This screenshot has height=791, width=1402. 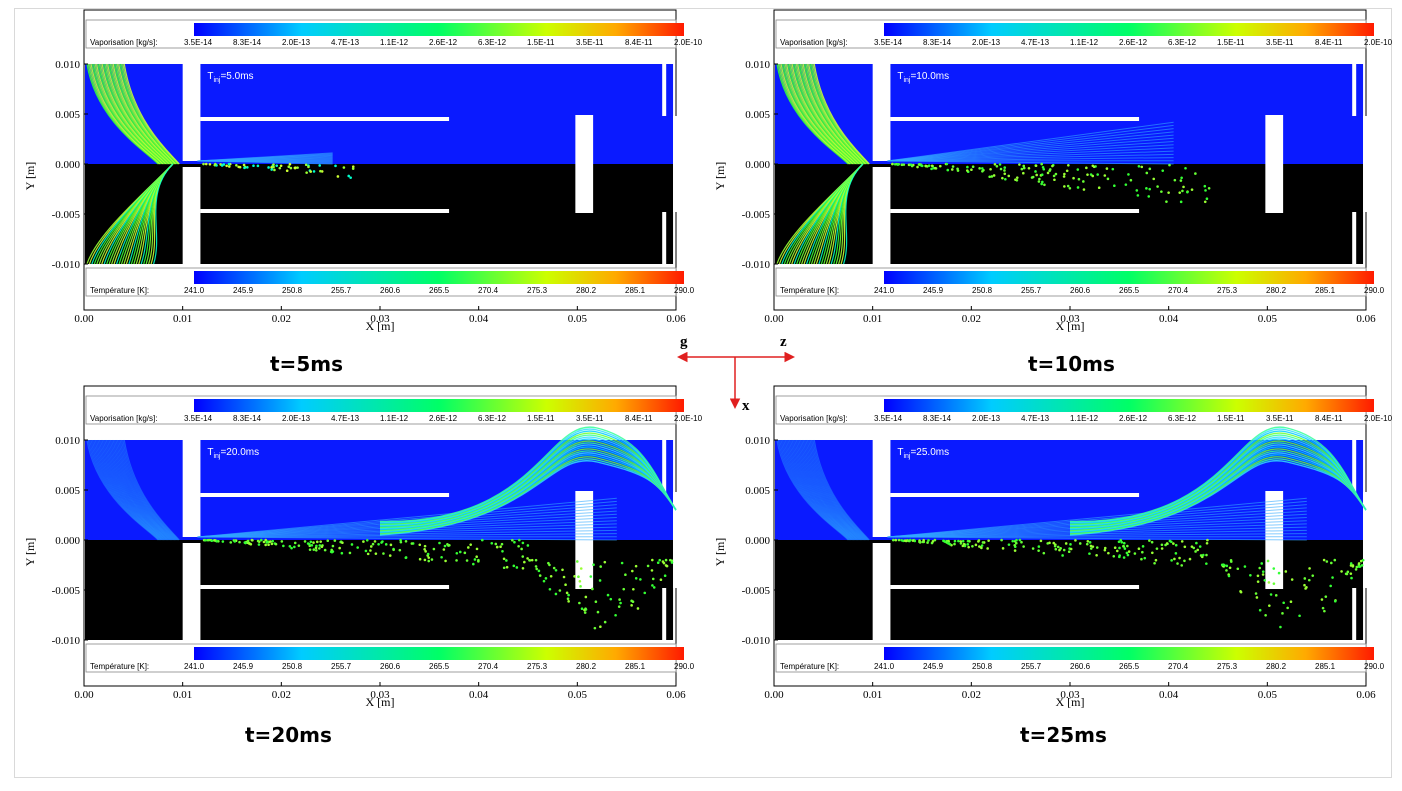 What do you see at coordinates (281, 695) in the screenshot?
I see `x-tick-label: 0.02` at bounding box center [281, 695].